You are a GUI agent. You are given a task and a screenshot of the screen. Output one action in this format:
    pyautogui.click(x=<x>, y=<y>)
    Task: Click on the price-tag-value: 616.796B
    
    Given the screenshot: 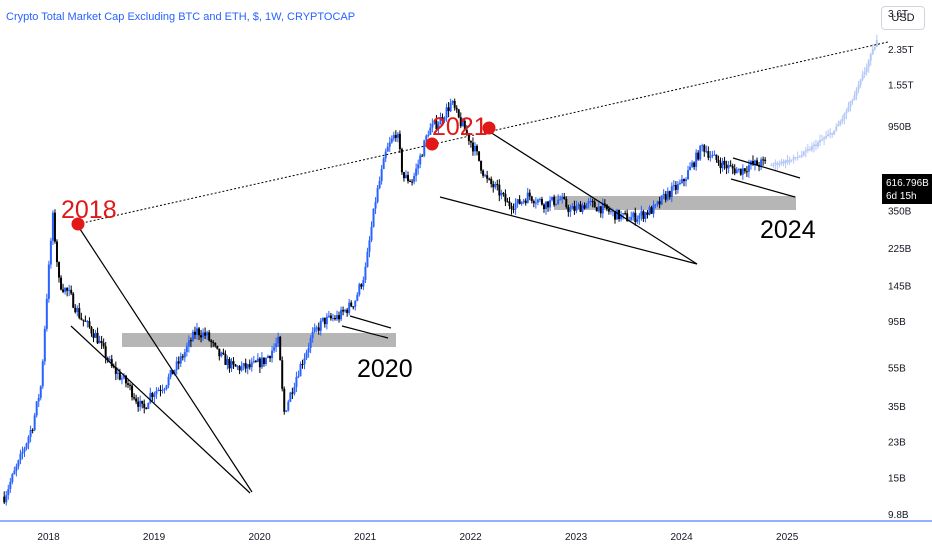 What is the action you would take?
    pyautogui.click(x=907, y=183)
    